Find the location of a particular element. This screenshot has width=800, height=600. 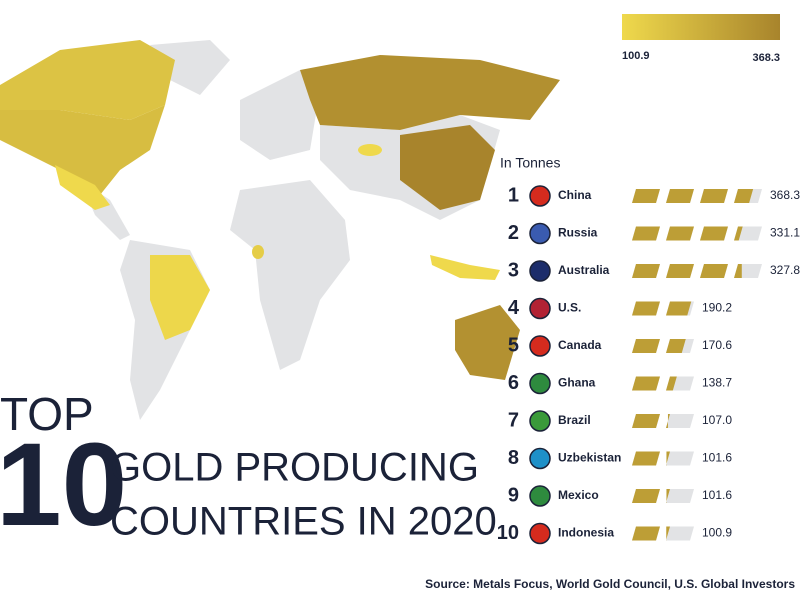

value-label: 138.7 is located at coordinates (717, 383).